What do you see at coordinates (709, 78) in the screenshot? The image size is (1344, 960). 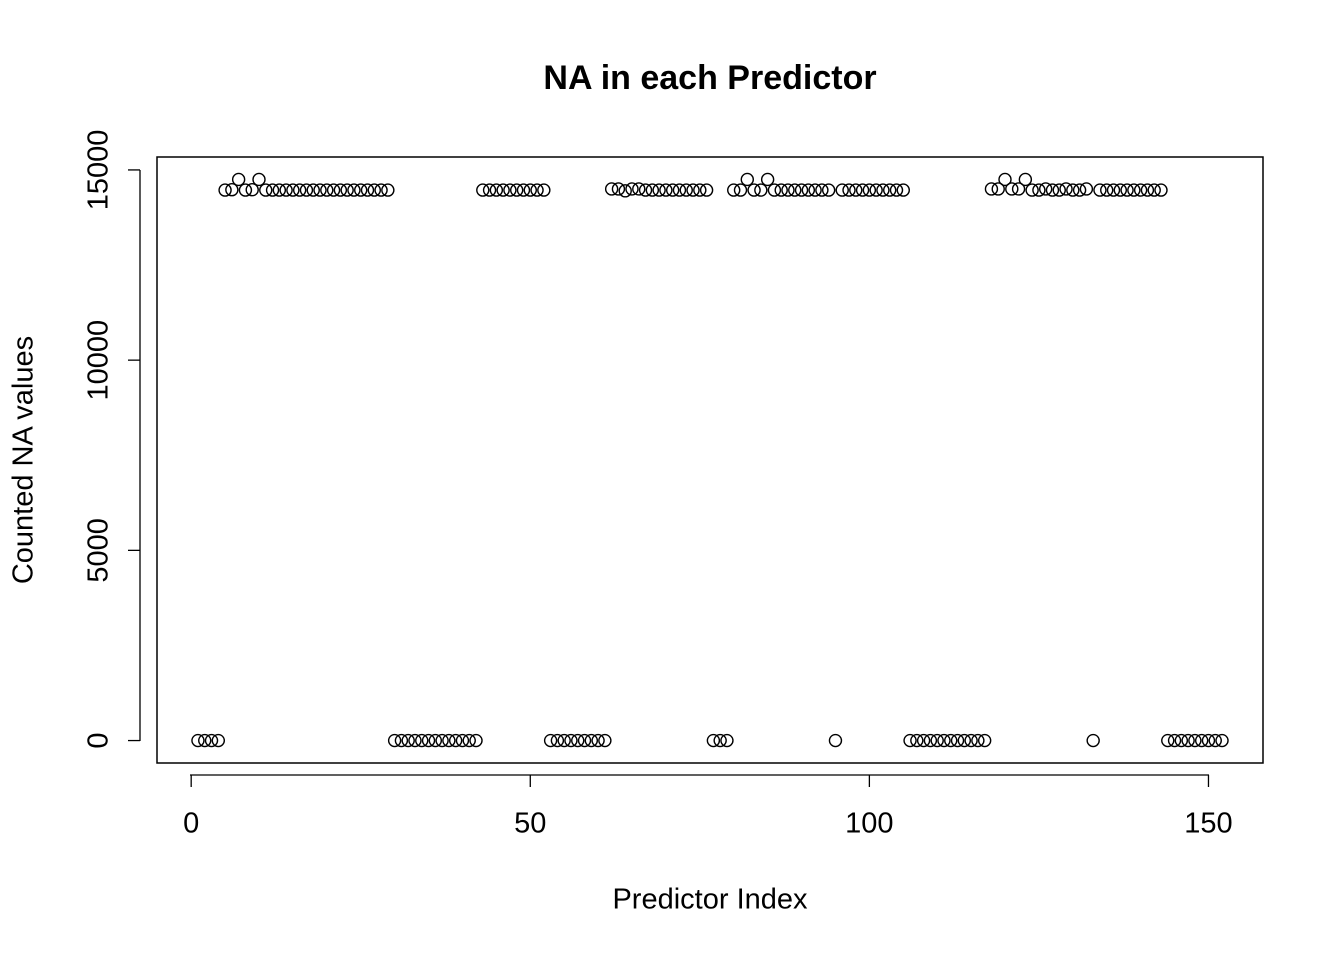 I see `chart-title: NA in each Predictor` at bounding box center [709, 78].